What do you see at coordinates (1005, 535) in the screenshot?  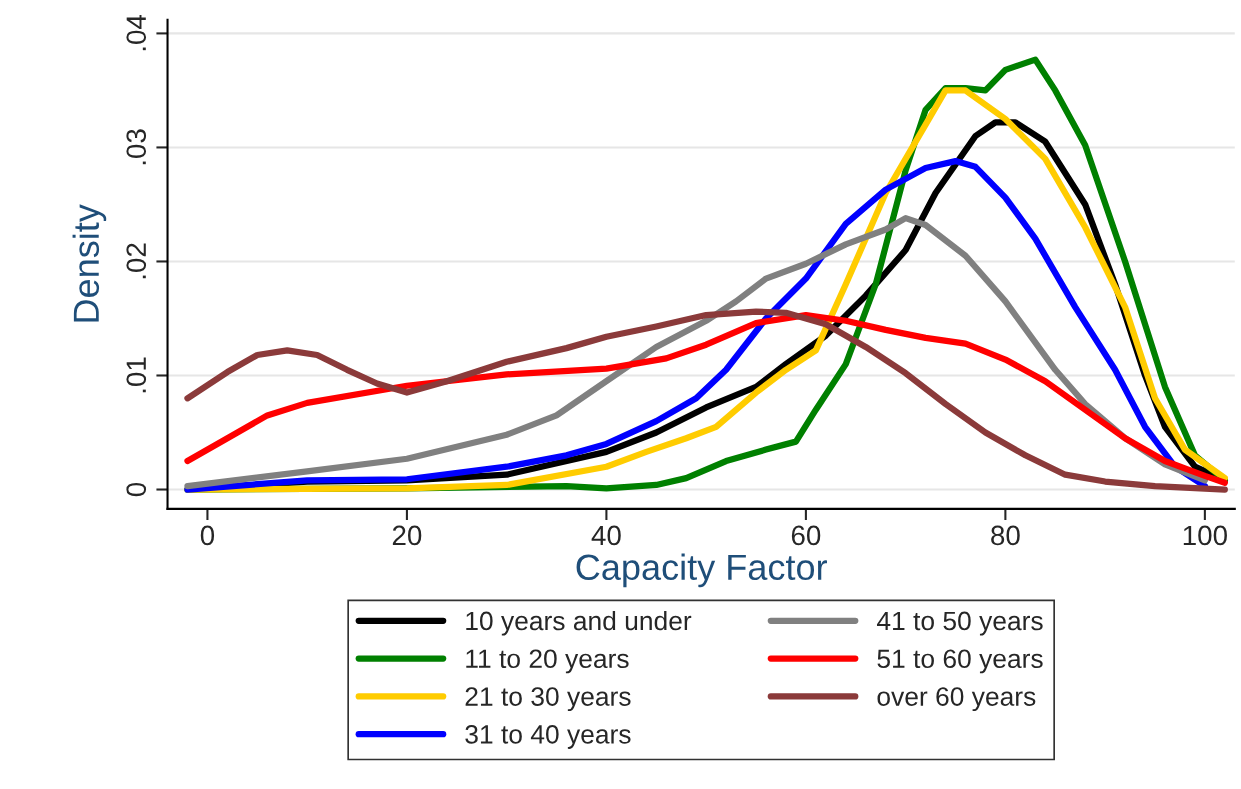 I see `x-tick-label: 80` at bounding box center [1005, 535].